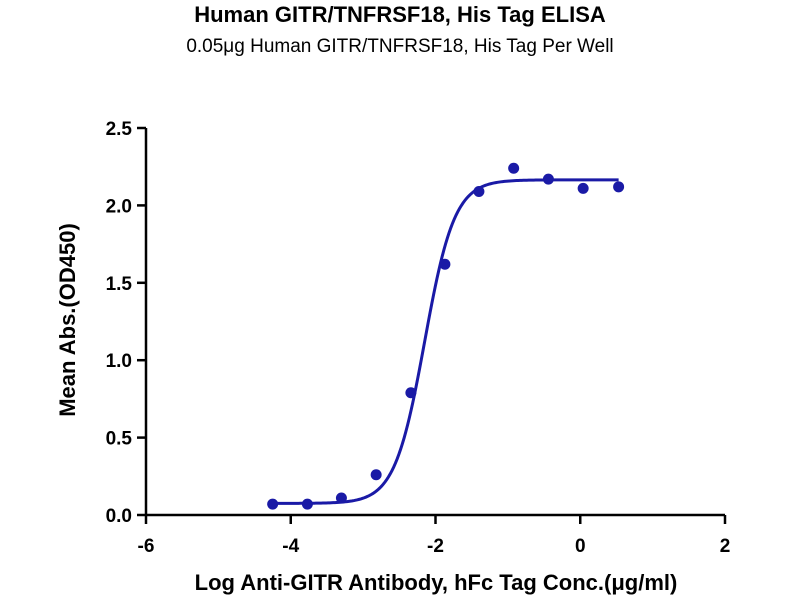  What do you see at coordinates (119, 206) in the screenshot?
I see `y-tick-label: 2.0` at bounding box center [119, 206].